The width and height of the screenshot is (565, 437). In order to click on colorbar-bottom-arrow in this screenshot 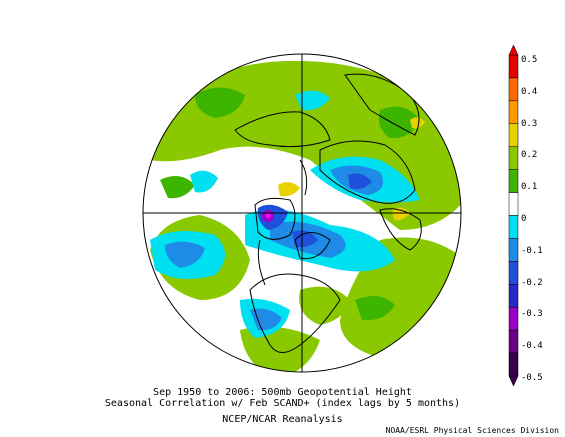, I will do `click(513, 381)`.